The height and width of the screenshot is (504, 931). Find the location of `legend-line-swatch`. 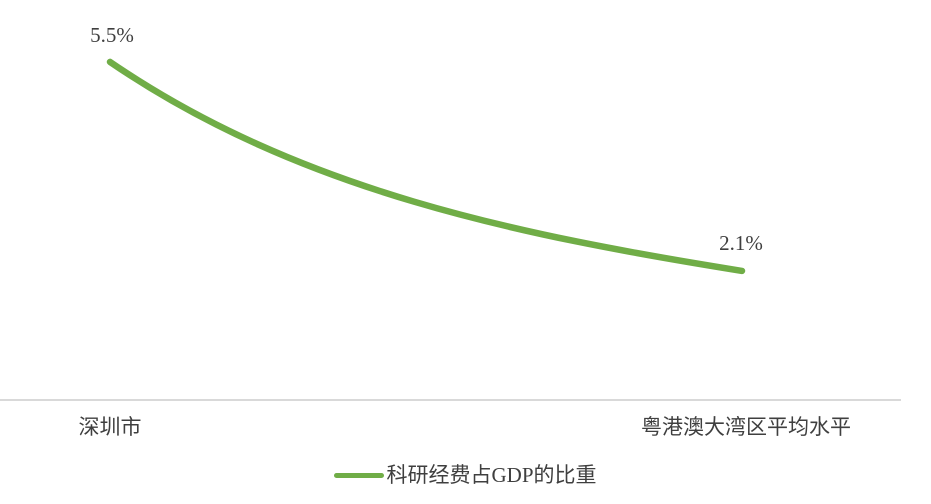

legend-line-swatch is located at coordinates (359, 475).